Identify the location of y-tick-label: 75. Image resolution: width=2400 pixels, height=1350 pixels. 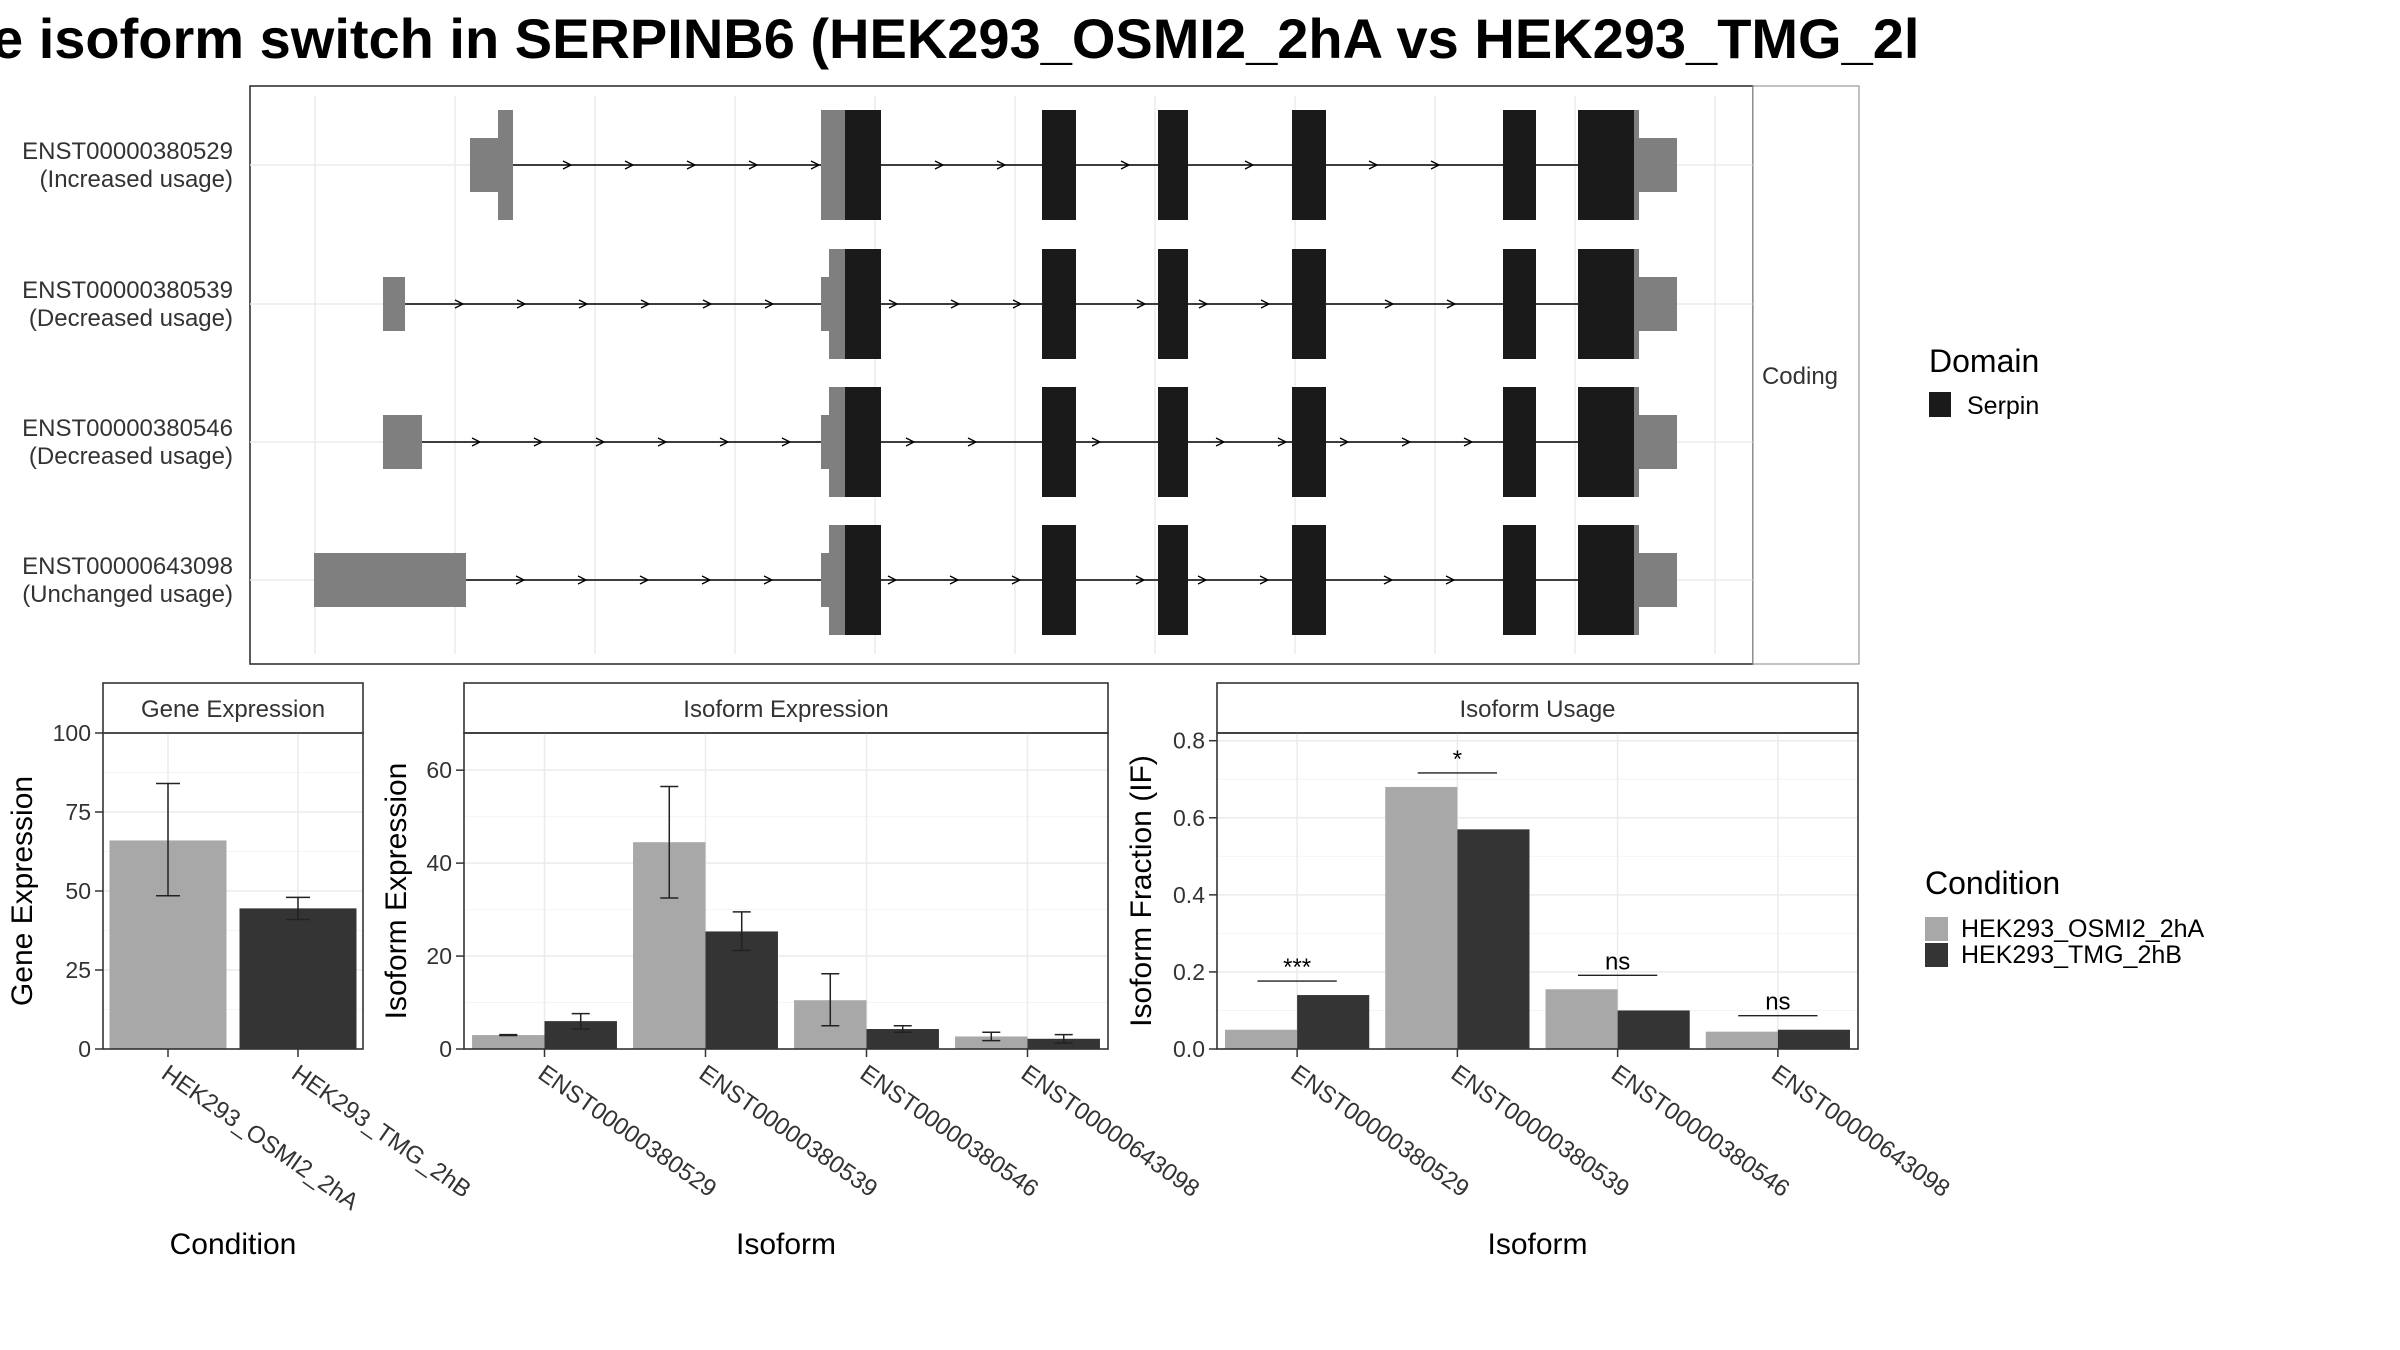
(78, 812).